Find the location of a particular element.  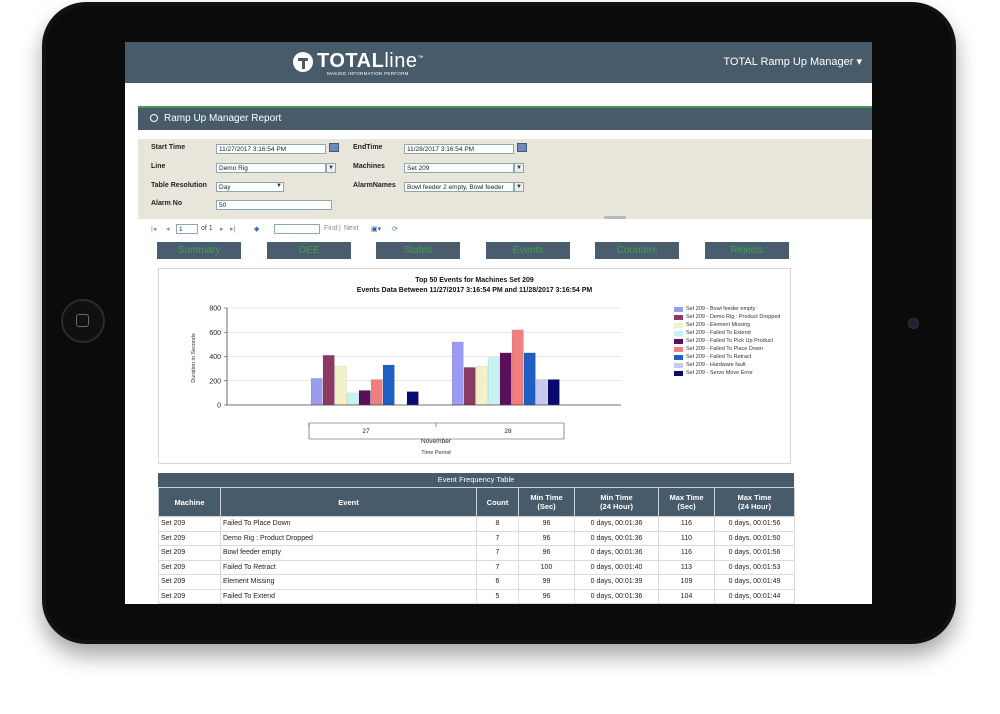

find-link: Find is located at coordinates (331, 228).